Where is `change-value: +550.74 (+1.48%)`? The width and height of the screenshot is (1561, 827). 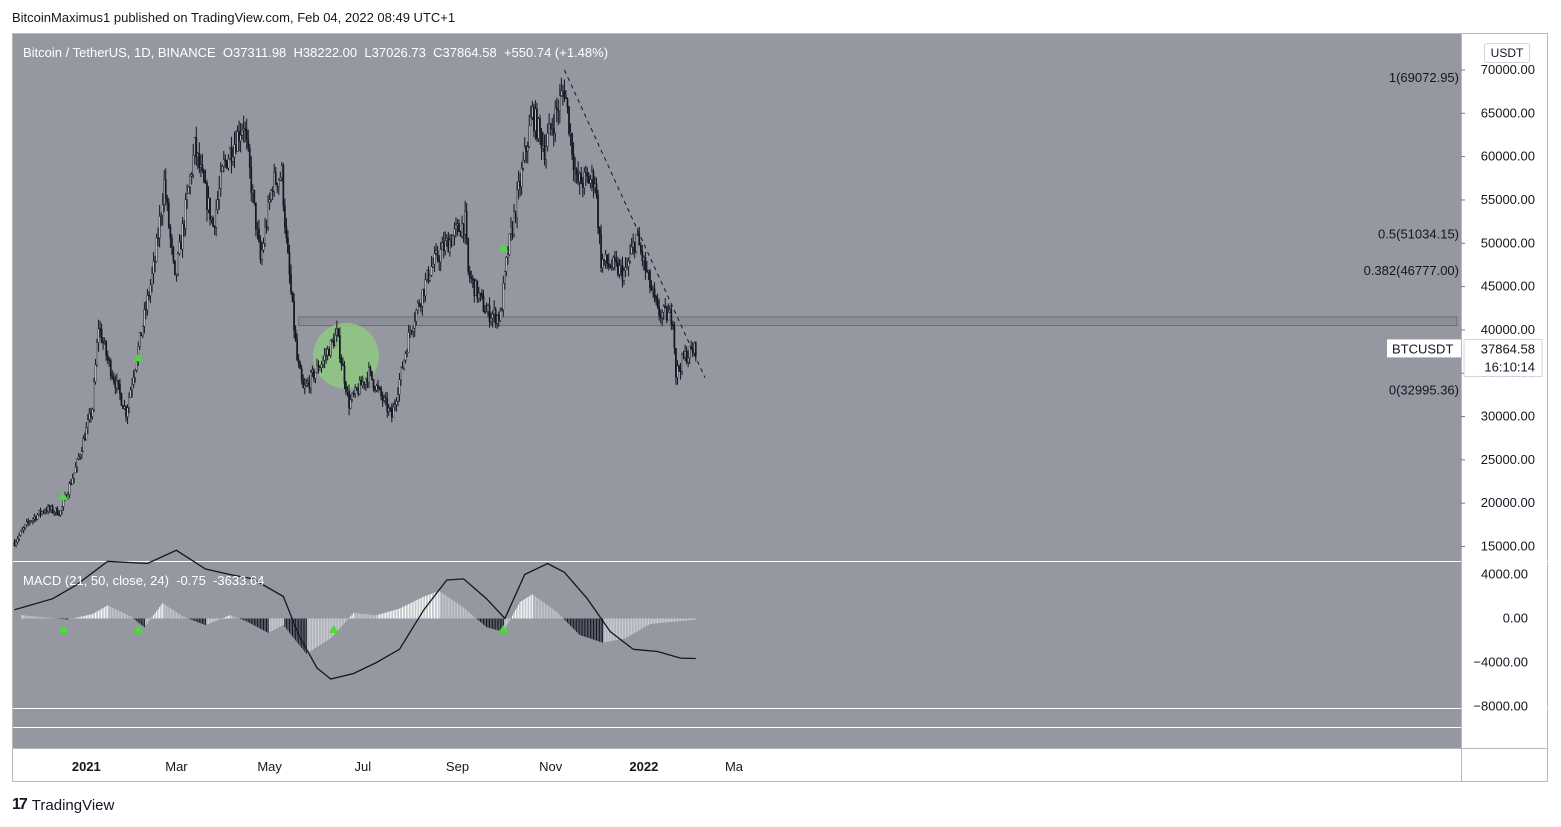 change-value: +550.74 (+1.48%) is located at coordinates (556, 52).